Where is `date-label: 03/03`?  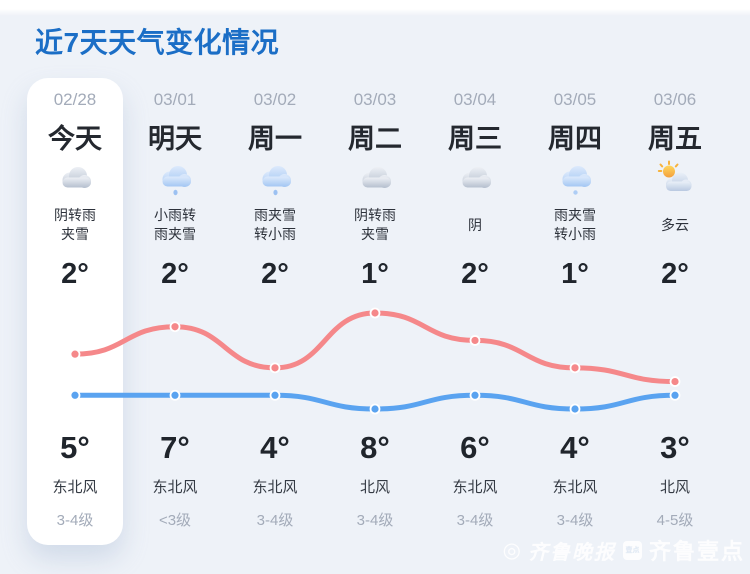 date-label: 03/03 is located at coordinates (375, 99).